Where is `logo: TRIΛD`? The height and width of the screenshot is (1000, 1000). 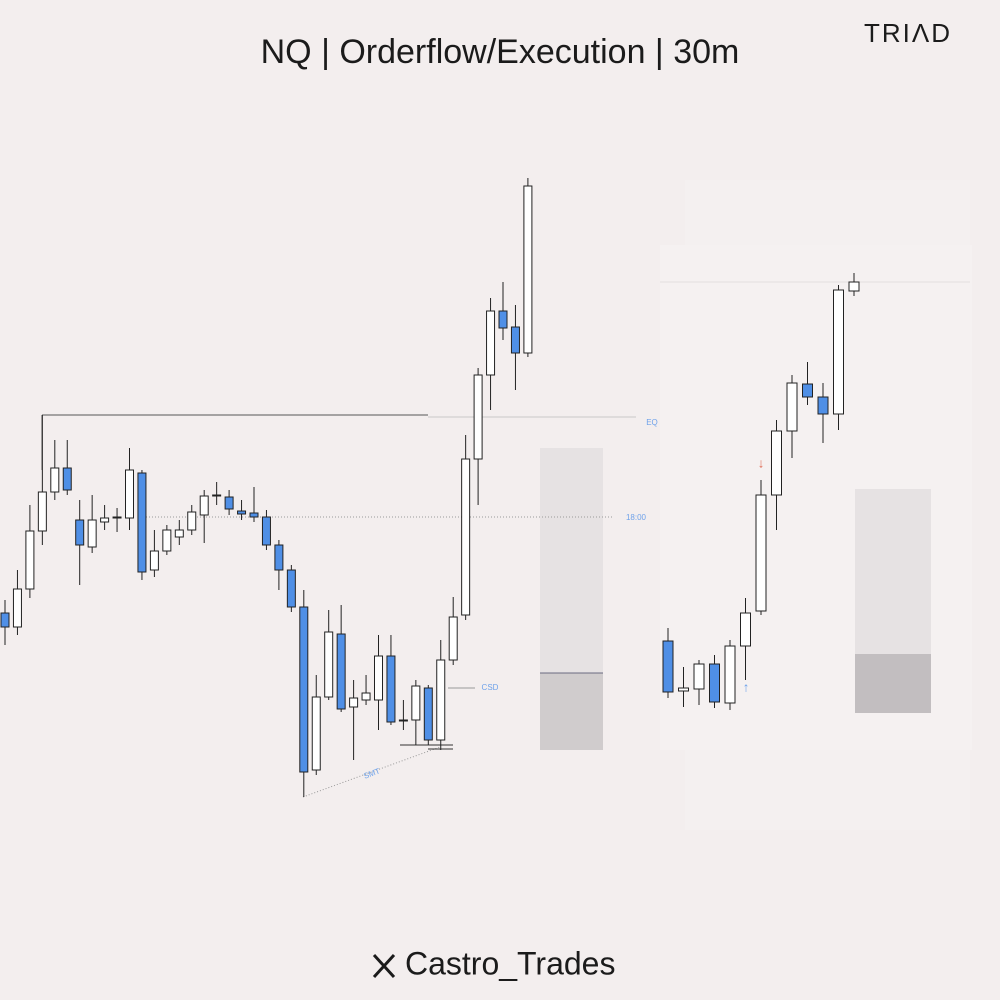
logo: TRIΛD is located at coordinates (908, 33).